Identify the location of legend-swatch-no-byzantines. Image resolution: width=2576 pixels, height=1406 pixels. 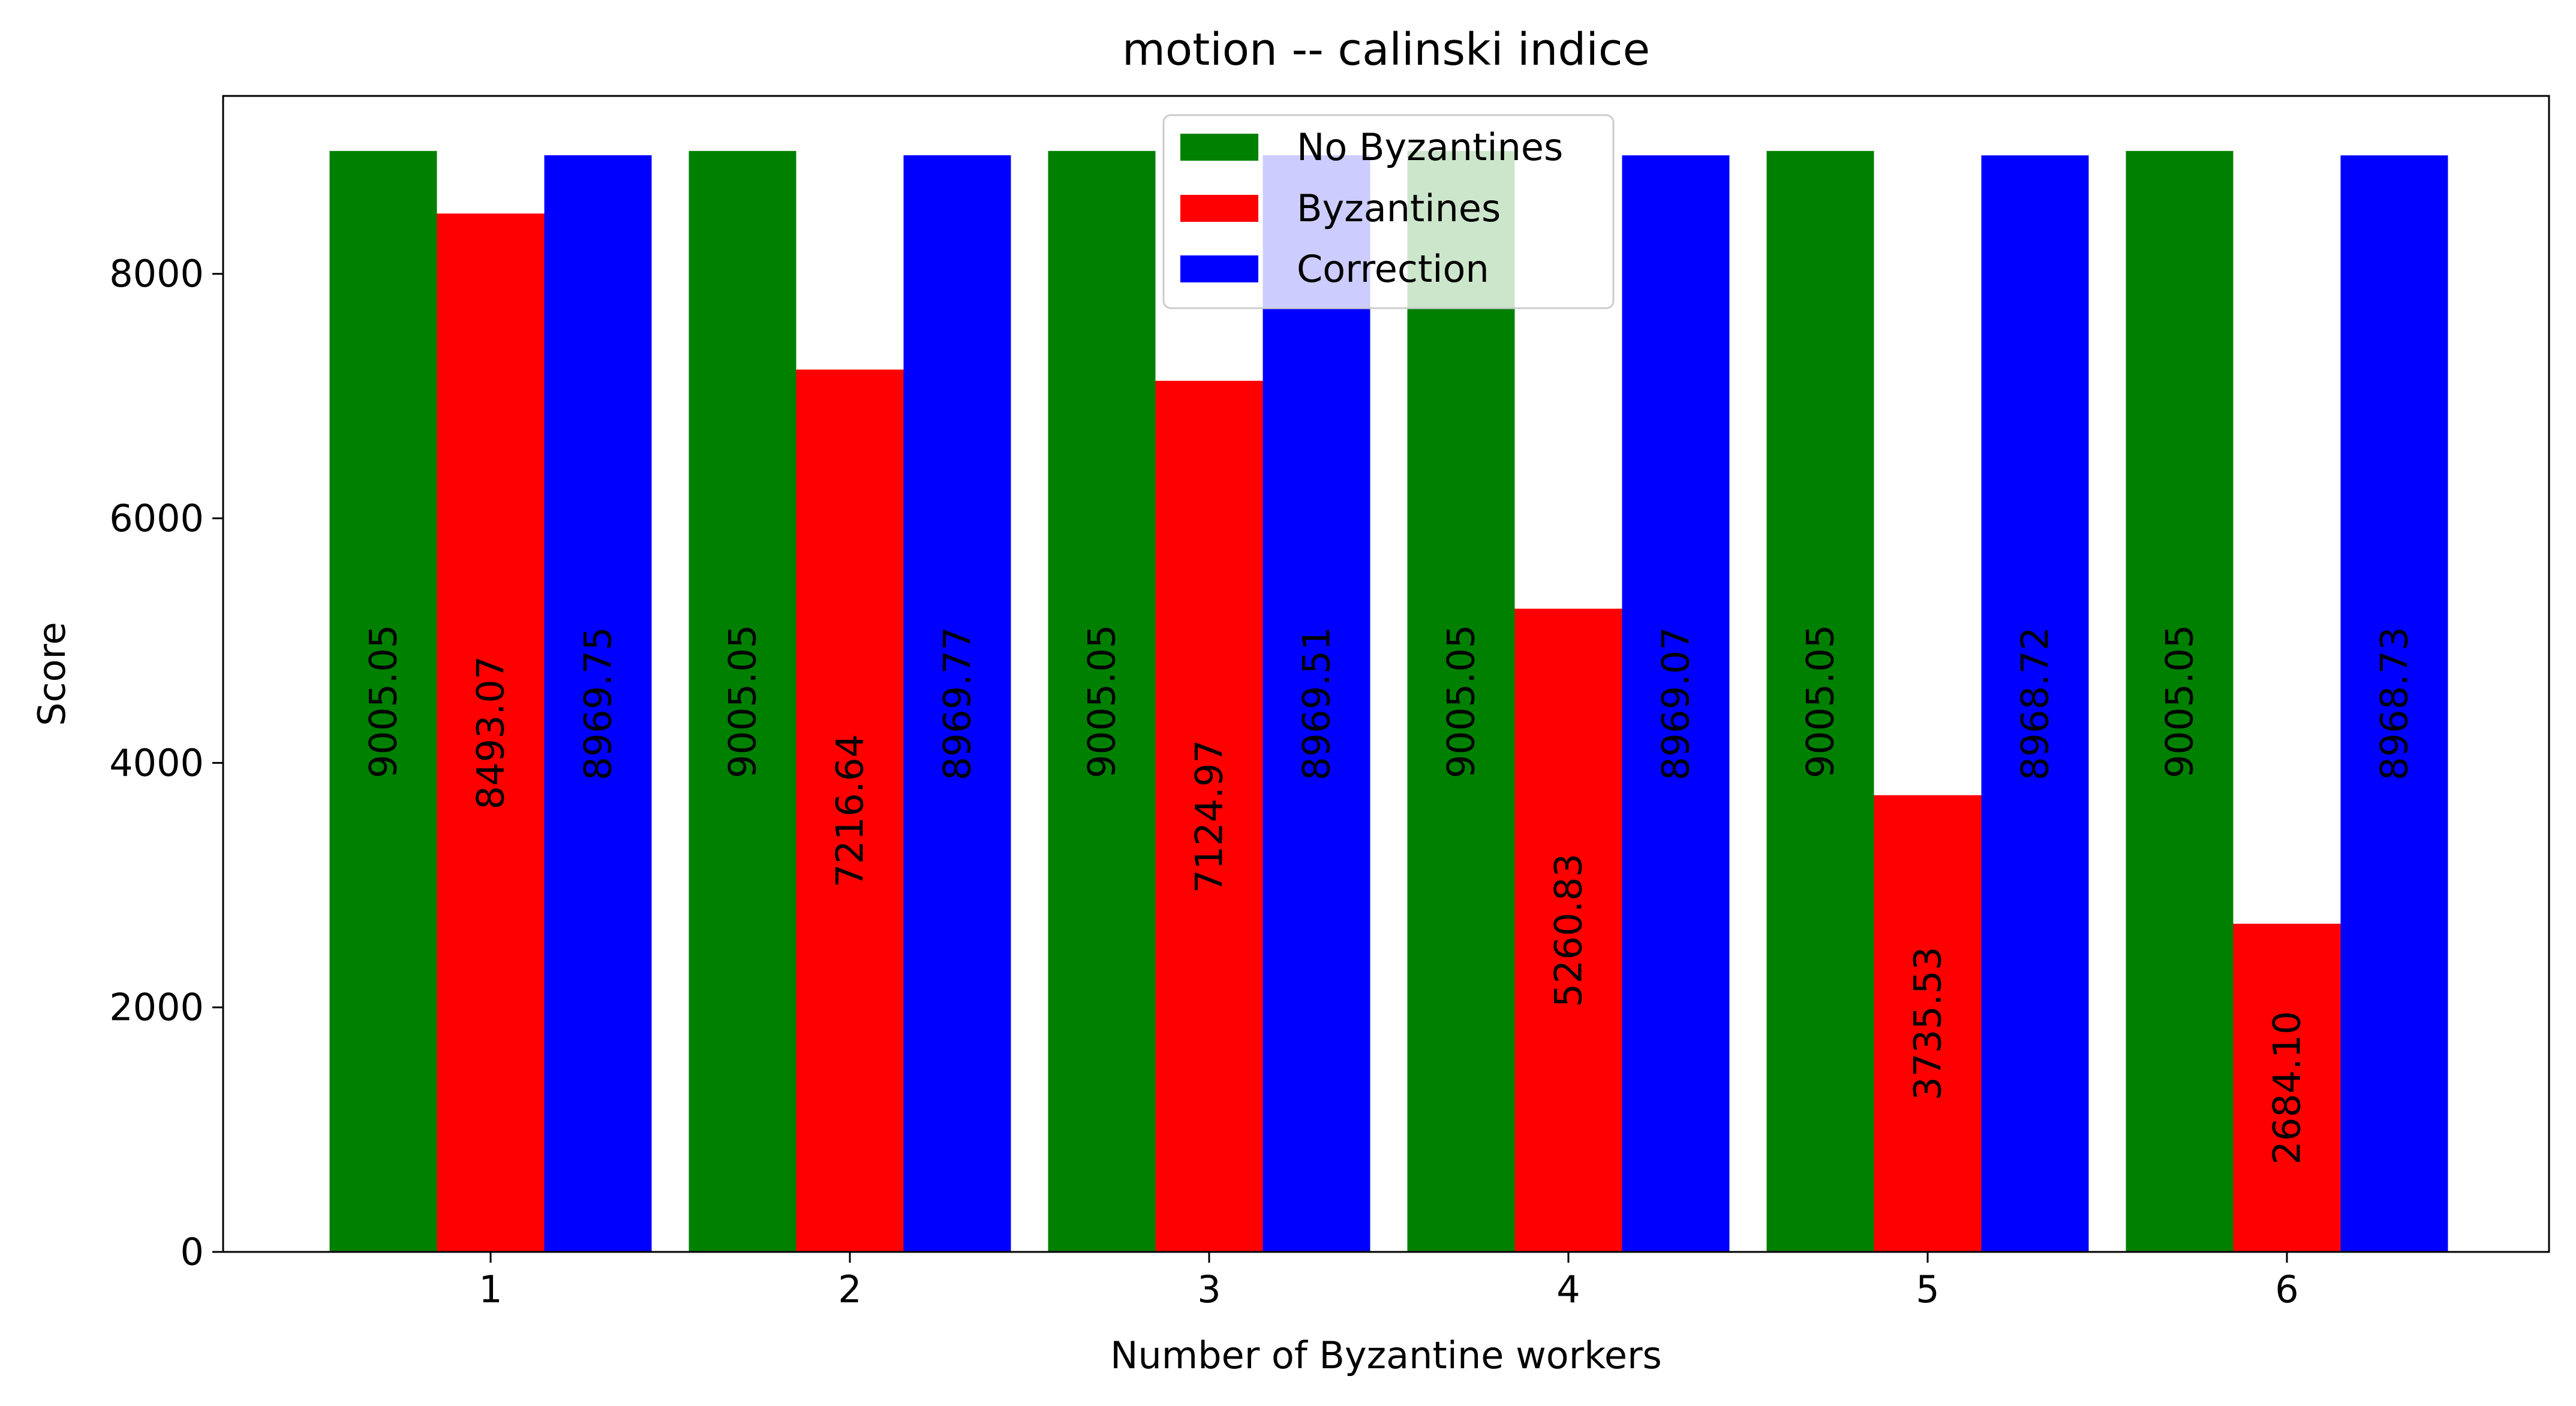
(1219, 147).